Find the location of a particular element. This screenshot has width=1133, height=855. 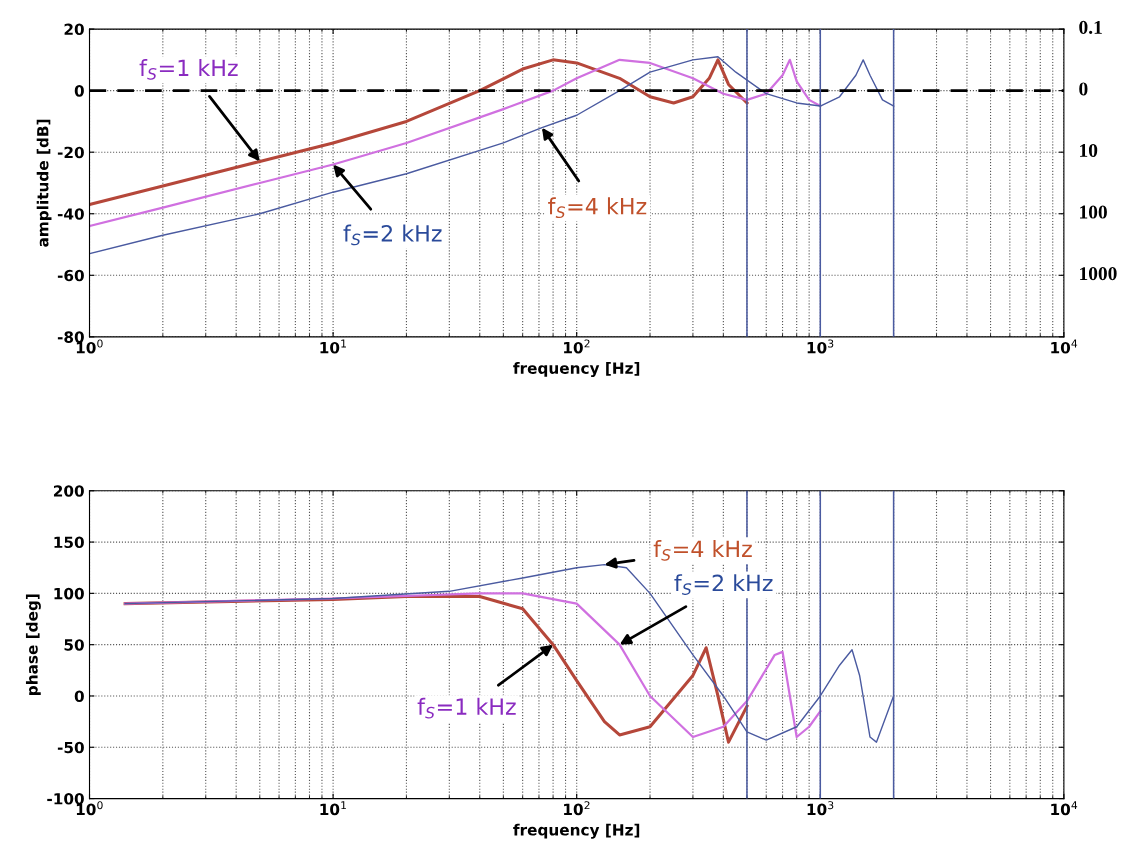

y-tick-label: 200 is located at coordinates (68, 491).